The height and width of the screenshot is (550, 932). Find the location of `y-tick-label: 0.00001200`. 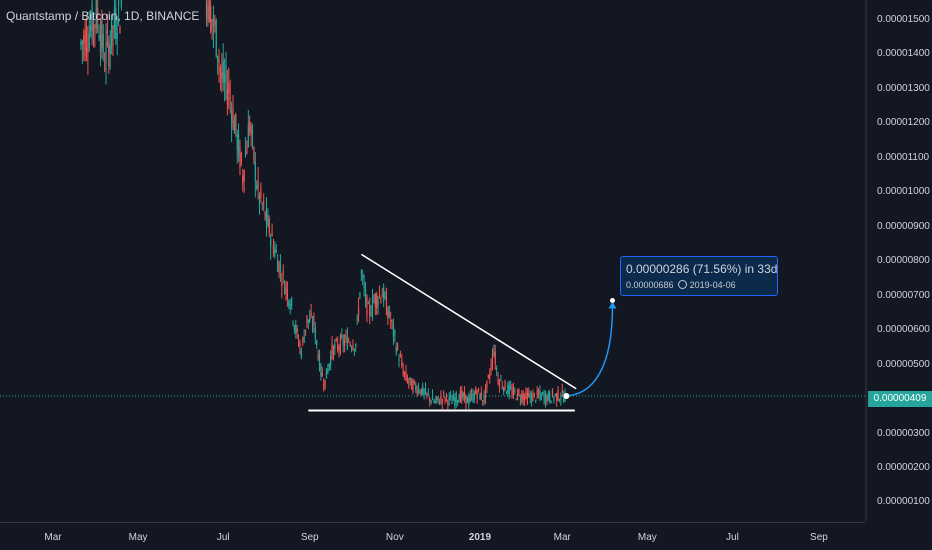

y-tick-label: 0.00001200 is located at coordinates (903, 123).